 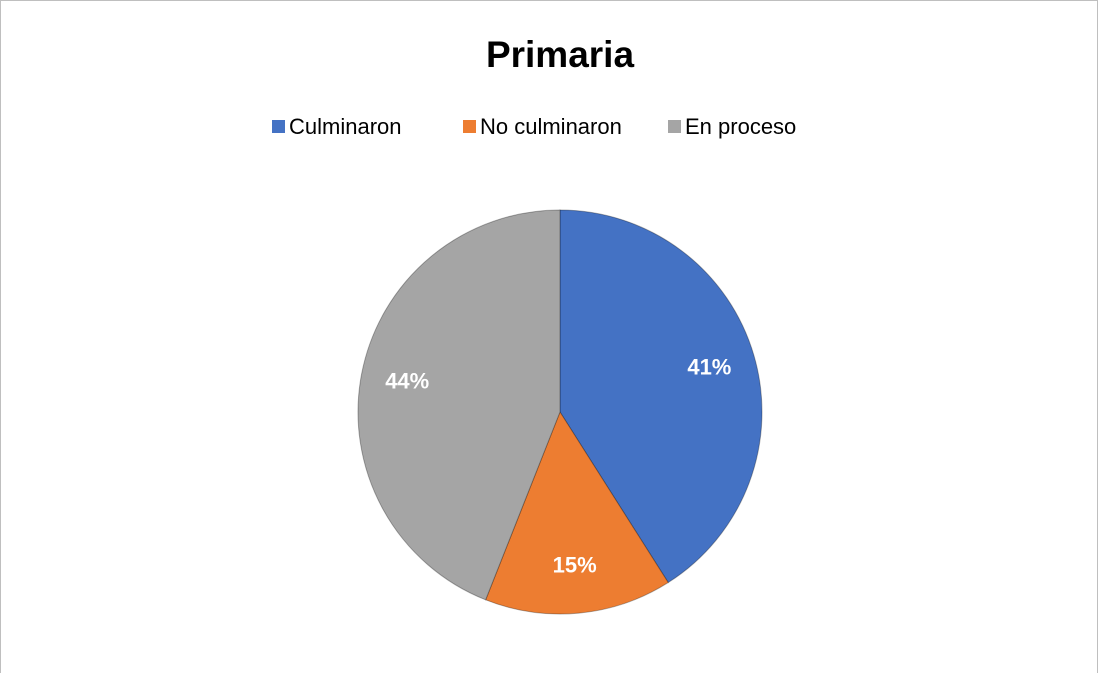 What do you see at coordinates (551, 126) in the screenshot?
I see `legend-label: No culminaron` at bounding box center [551, 126].